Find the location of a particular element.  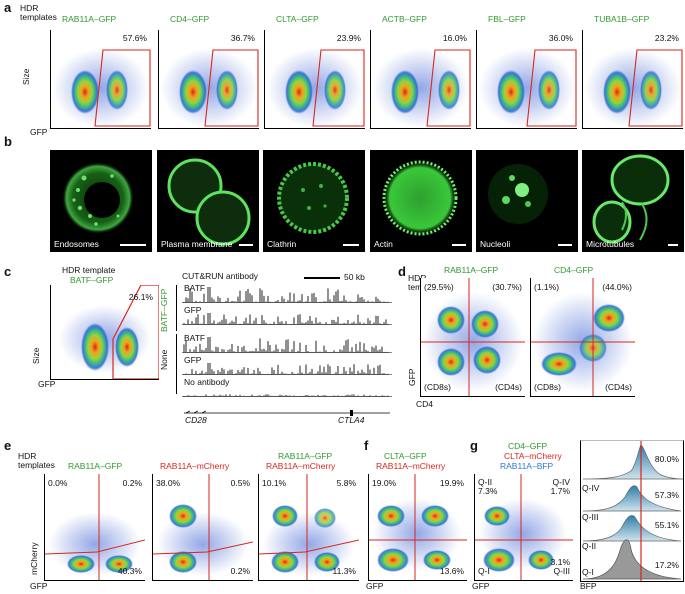

nucleoli-image is located at coordinates (518, 194).